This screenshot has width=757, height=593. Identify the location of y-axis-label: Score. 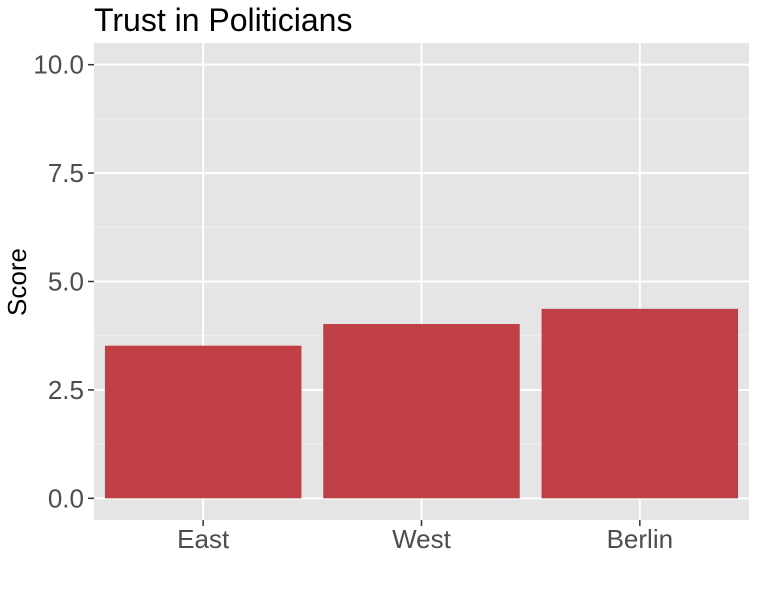
(17, 282).